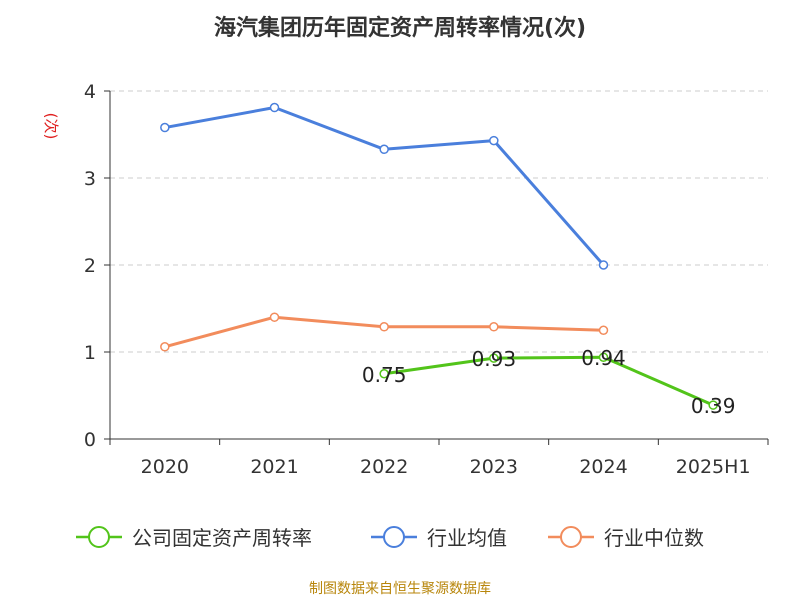 This screenshot has width=800, height=600. I want to click on y-tick-label: 4, so click(90, 92).